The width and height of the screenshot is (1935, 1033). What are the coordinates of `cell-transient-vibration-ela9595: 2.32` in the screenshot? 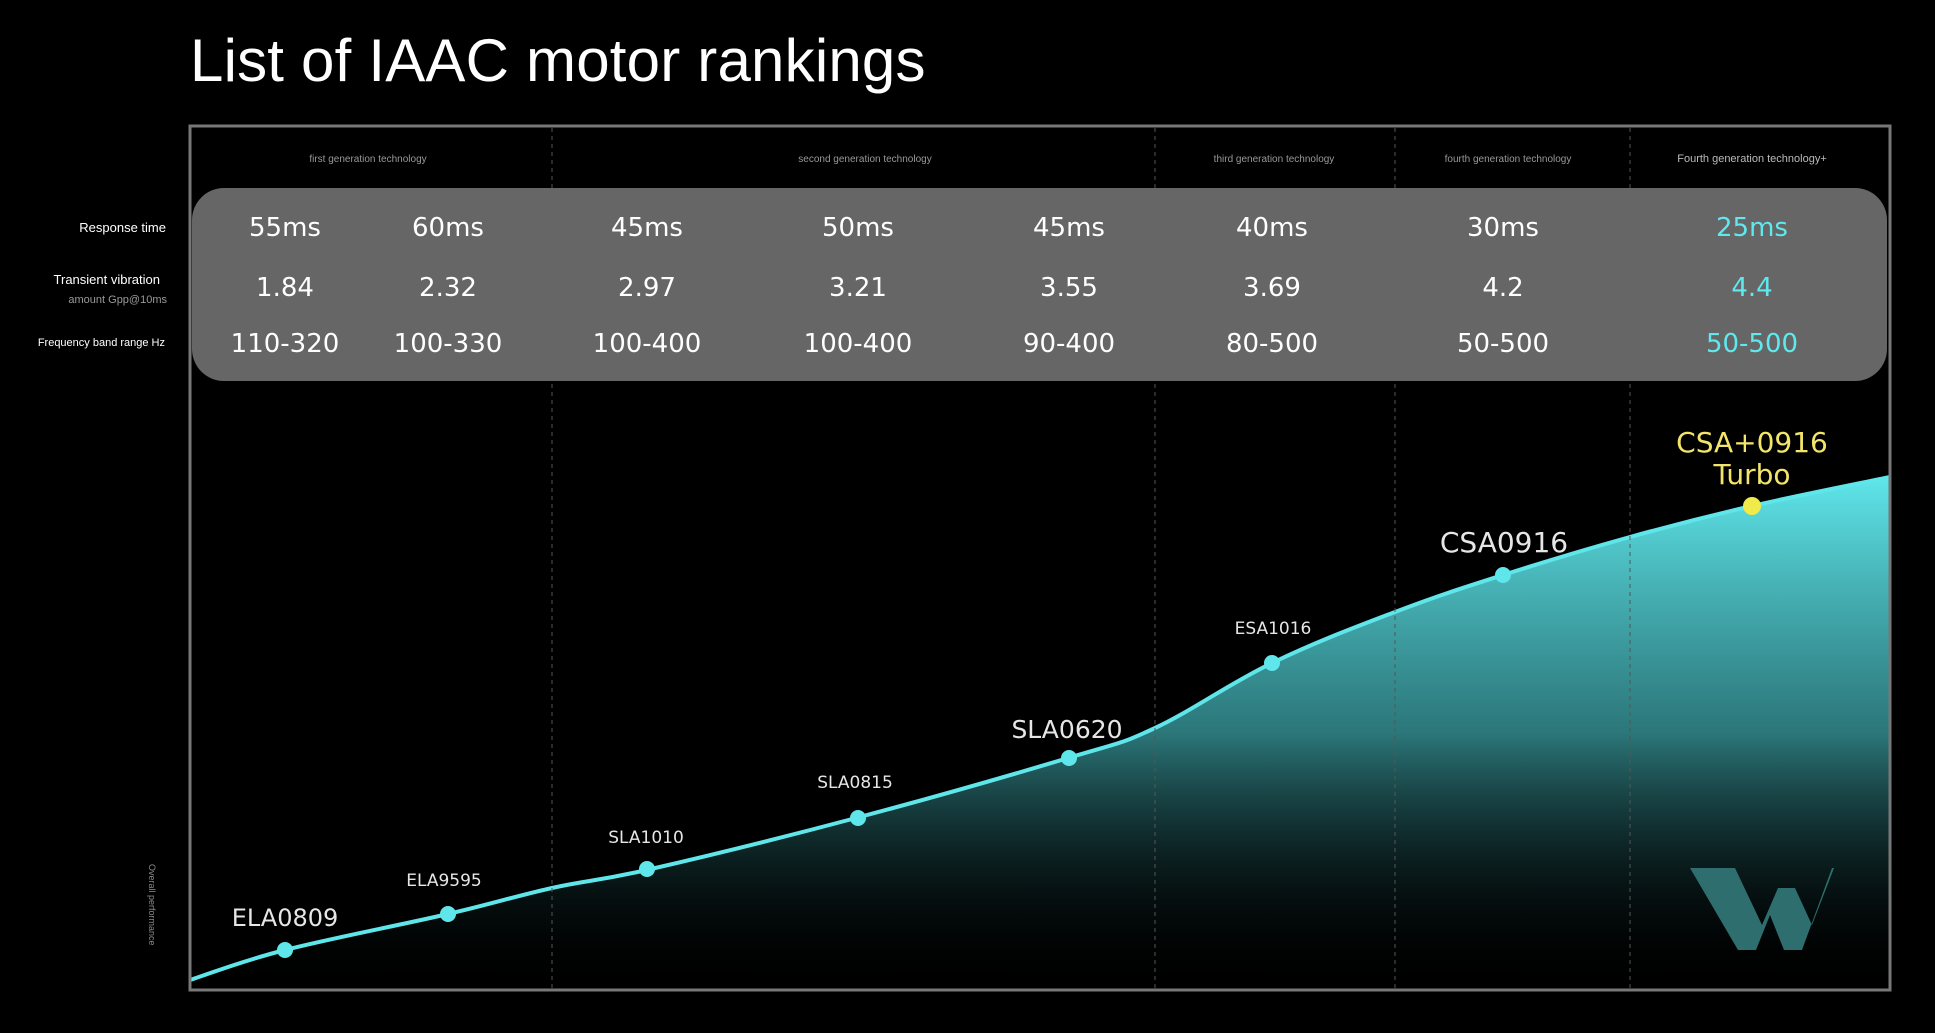 It's located at (448, 288).